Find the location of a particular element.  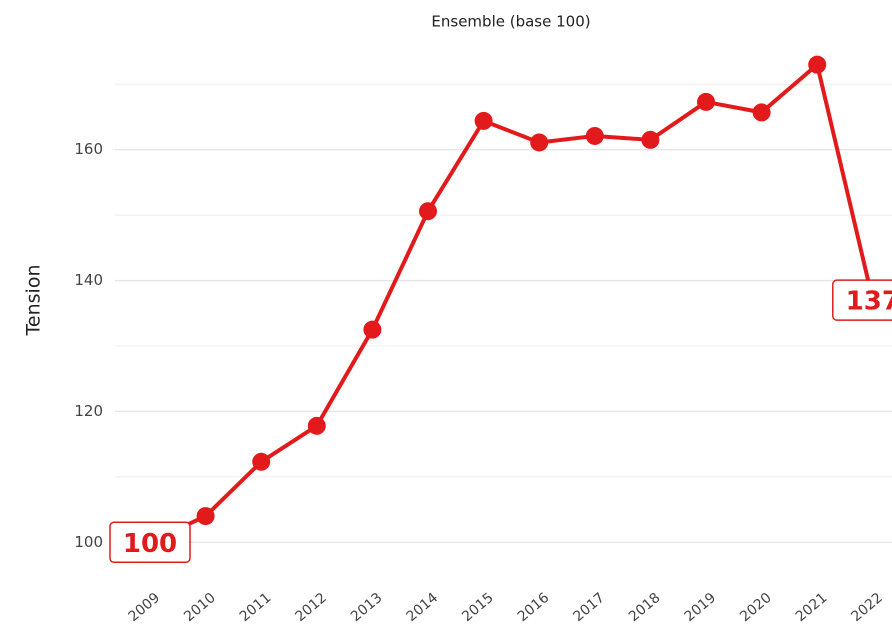

value-label-text: 137 is located at coordinates (869, 302).